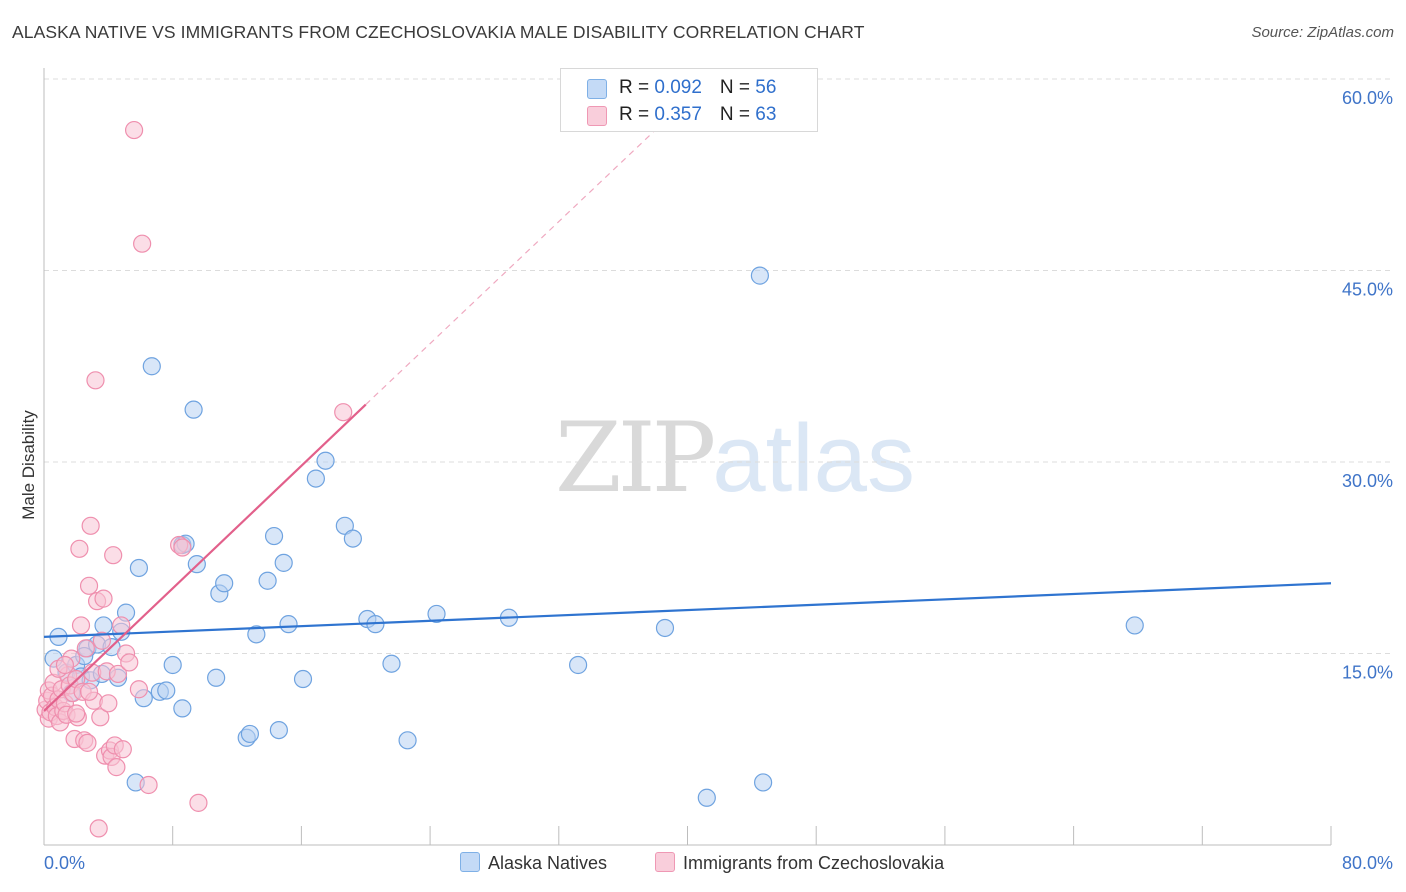 The width and height of the screenshot is (1406, 892). Describe the element at coordinates (687, 610) in the screenshot. I see `alaska-natives-trendline` at that location.